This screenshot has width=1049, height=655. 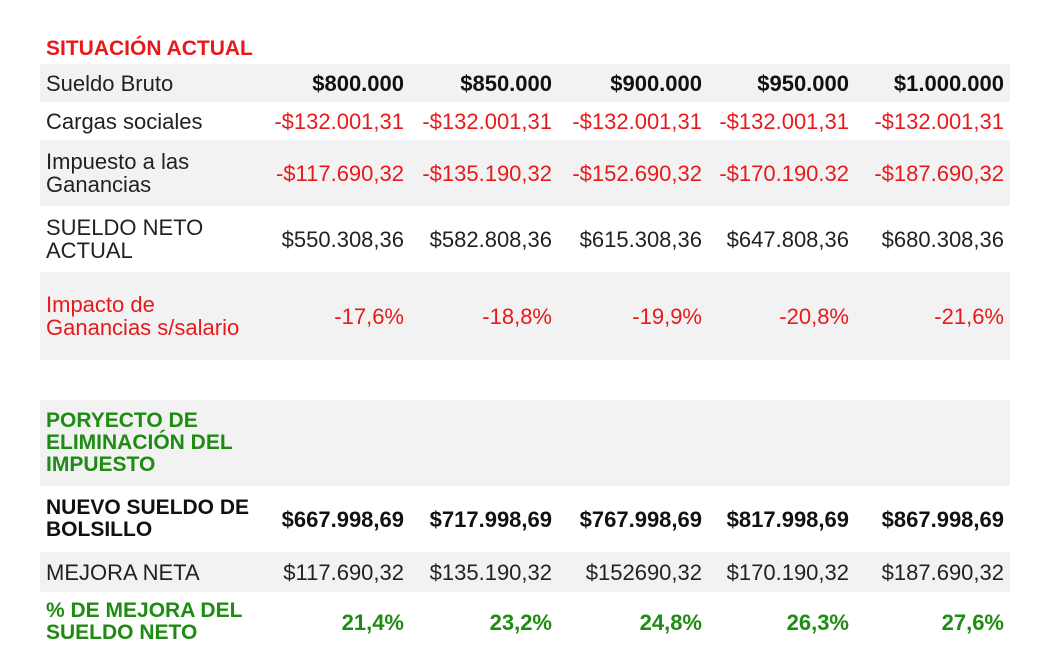 I want to click on cell: $1.000.000, so click(x=932, y=83).